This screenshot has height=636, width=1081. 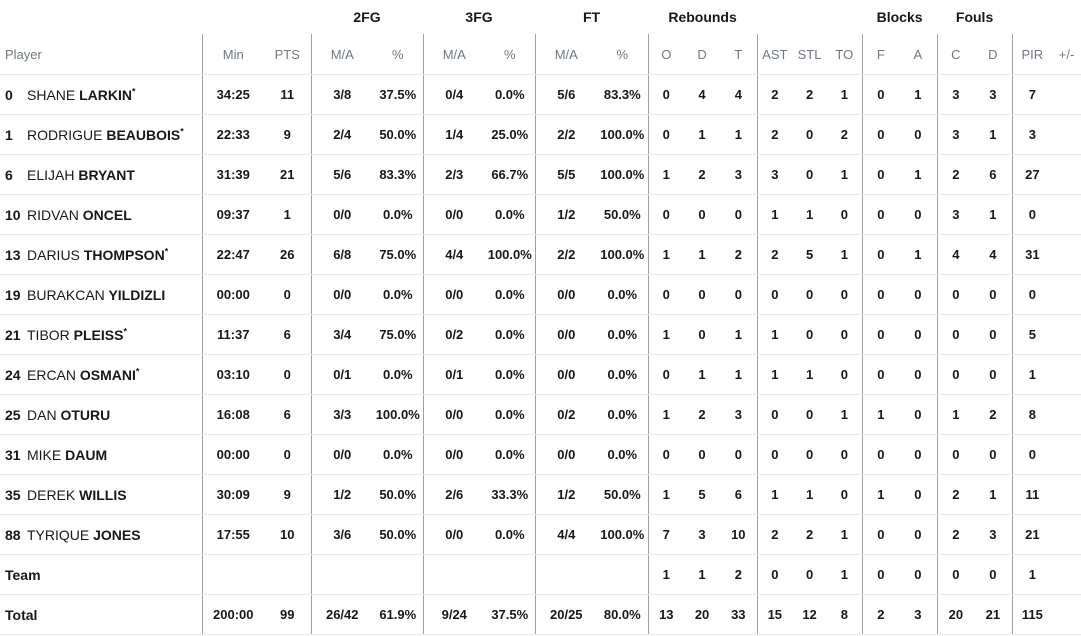 What do you see at coordinates (341, 54) in the screenshot?
I see `col-header-2fg-ma: M/A` at bounding box center [341, 54].